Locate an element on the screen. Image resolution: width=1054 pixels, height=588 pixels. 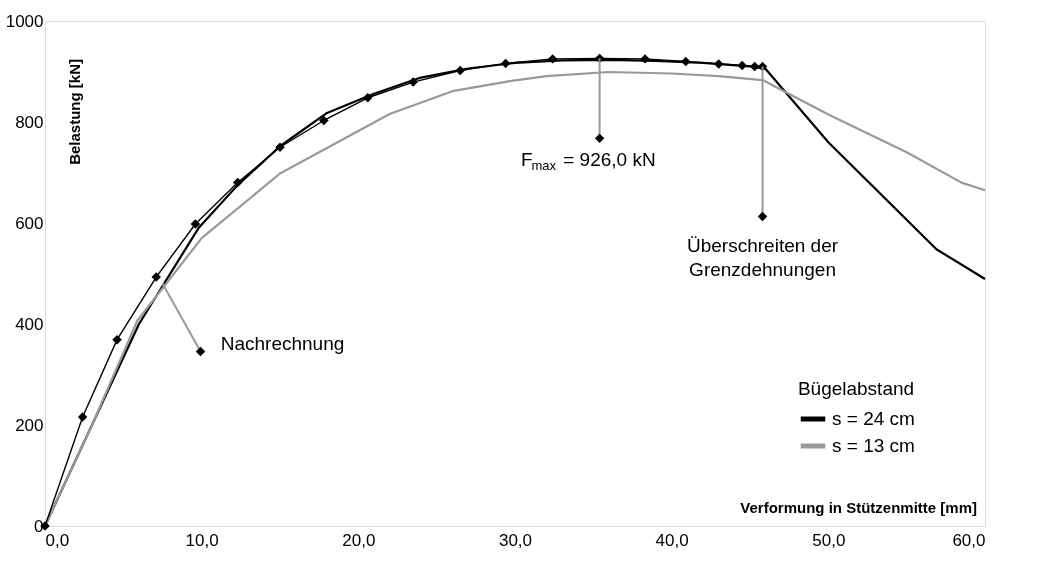
y-tick-label: 600 is located at coordinates (29, 223).